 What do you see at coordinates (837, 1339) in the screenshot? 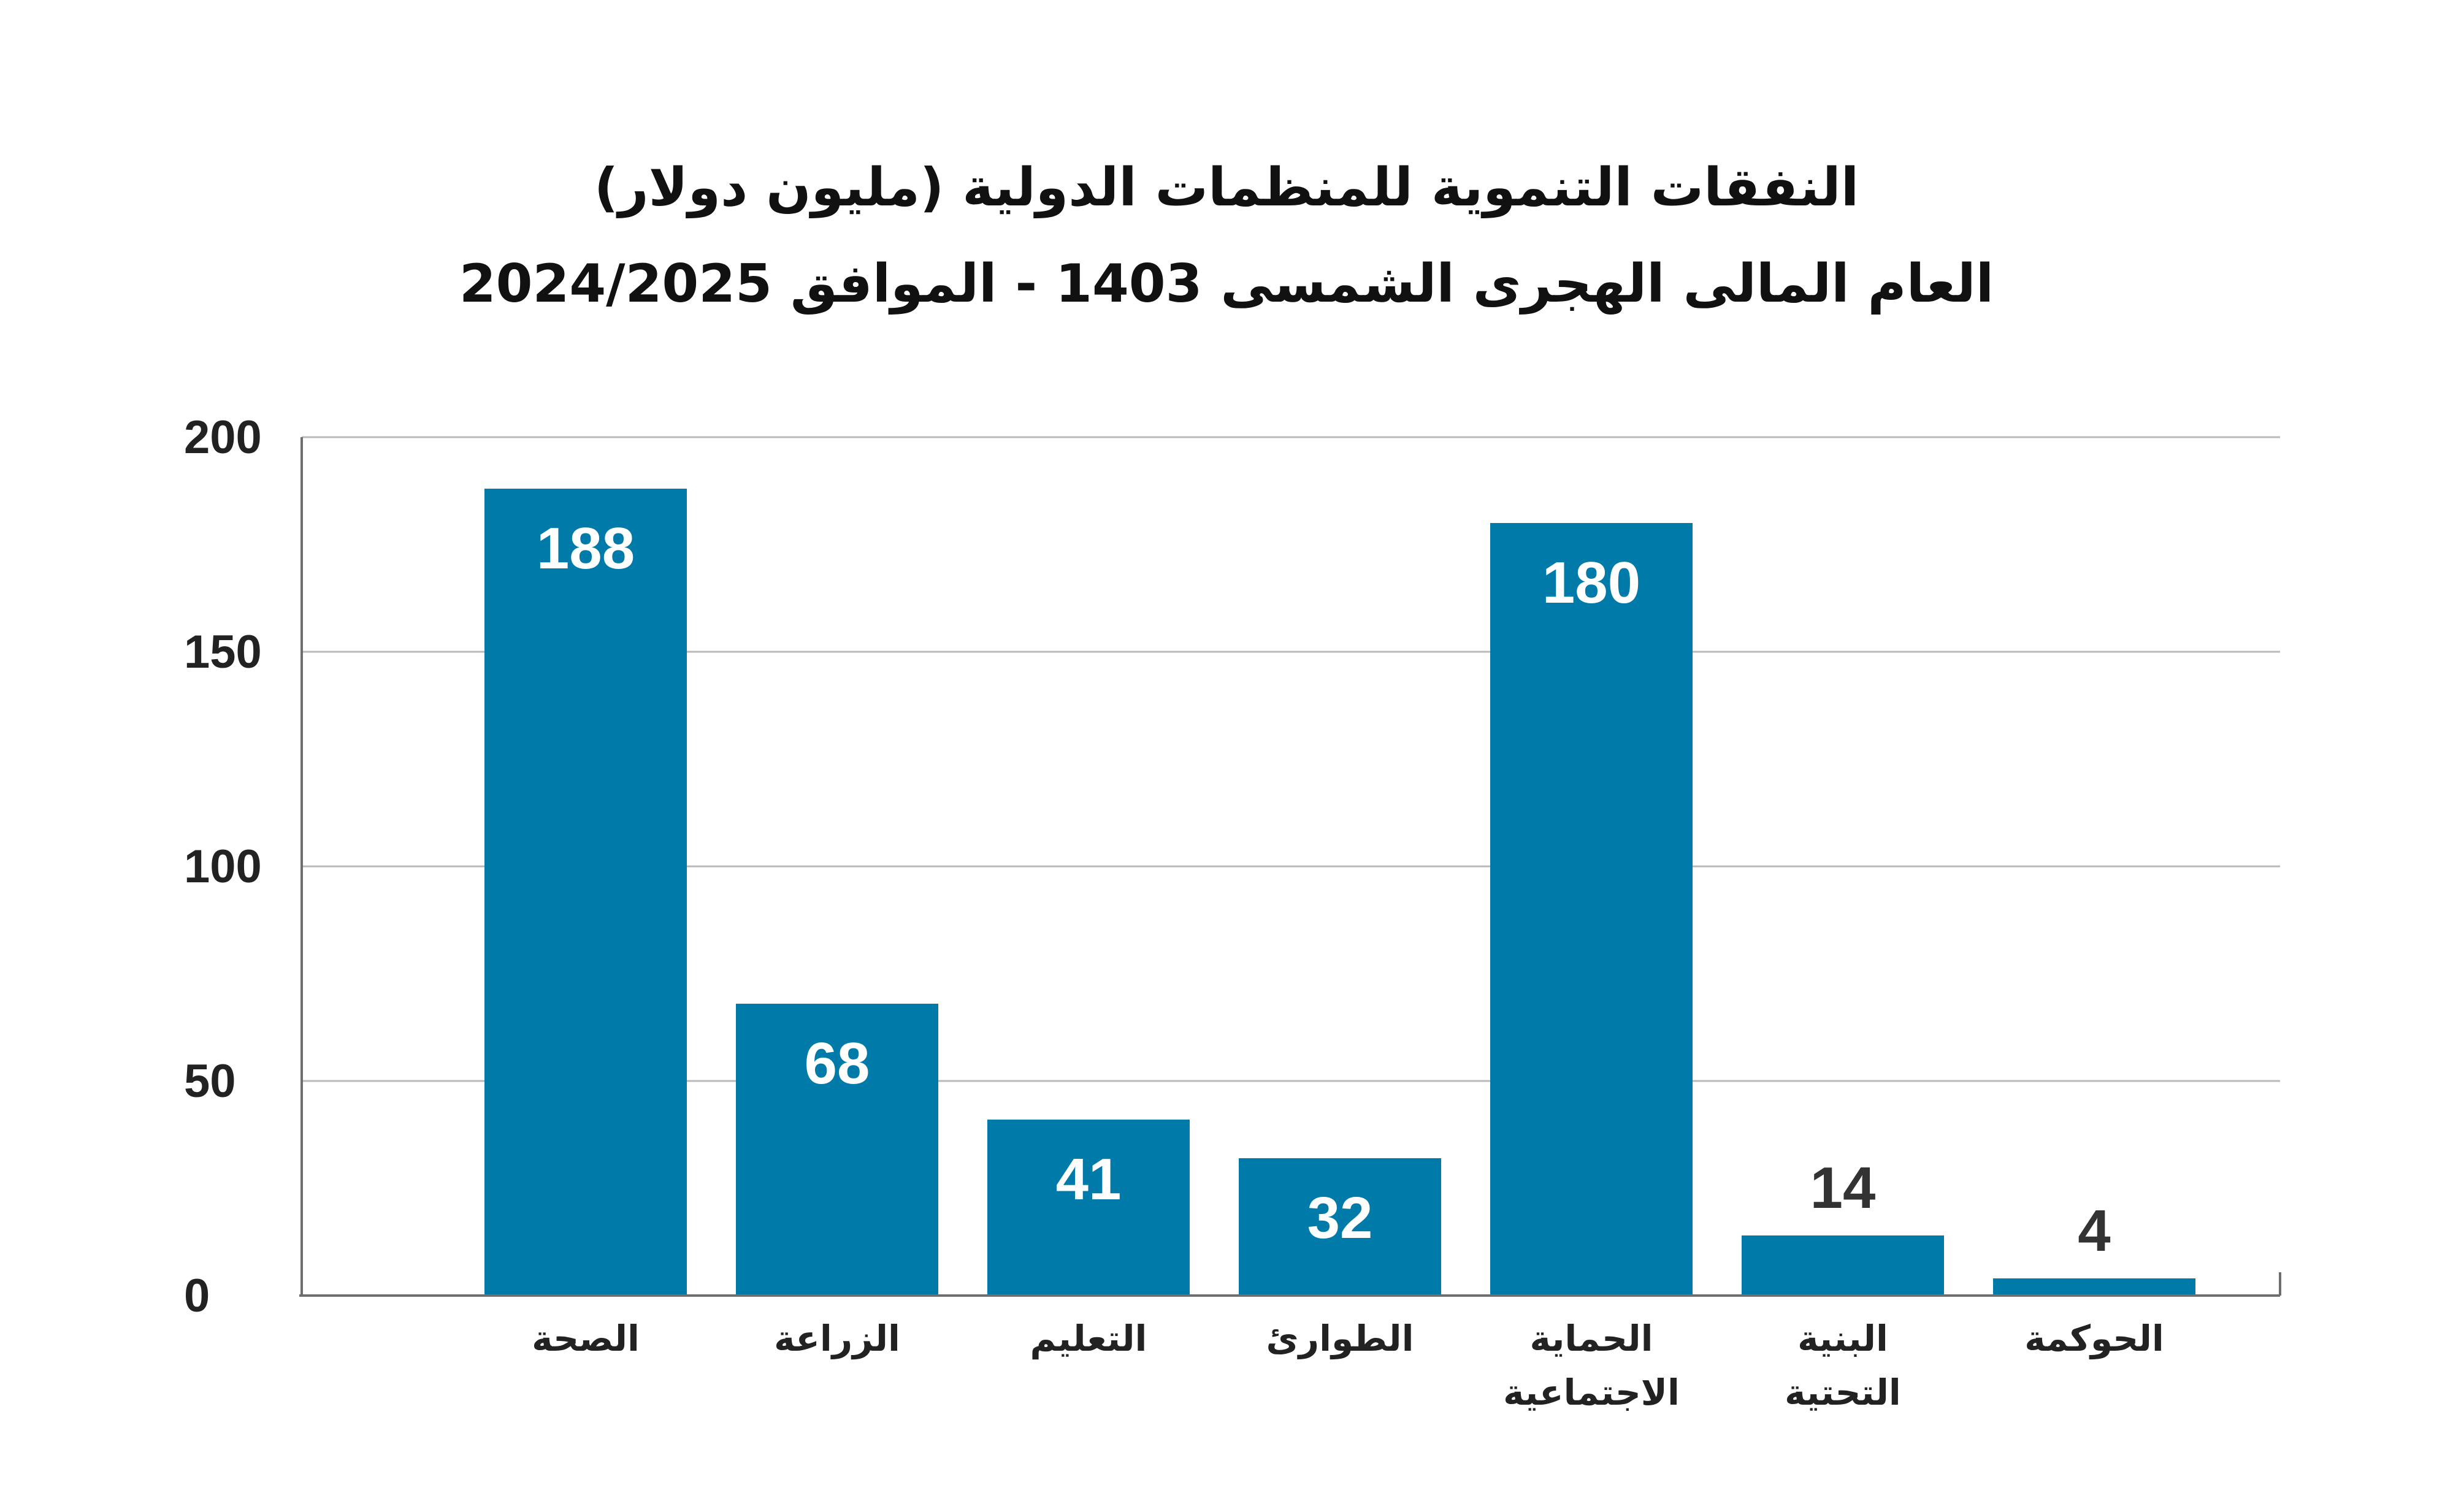
I see `x-tick-label: الزراعة` at bounding box center [837, 1339].